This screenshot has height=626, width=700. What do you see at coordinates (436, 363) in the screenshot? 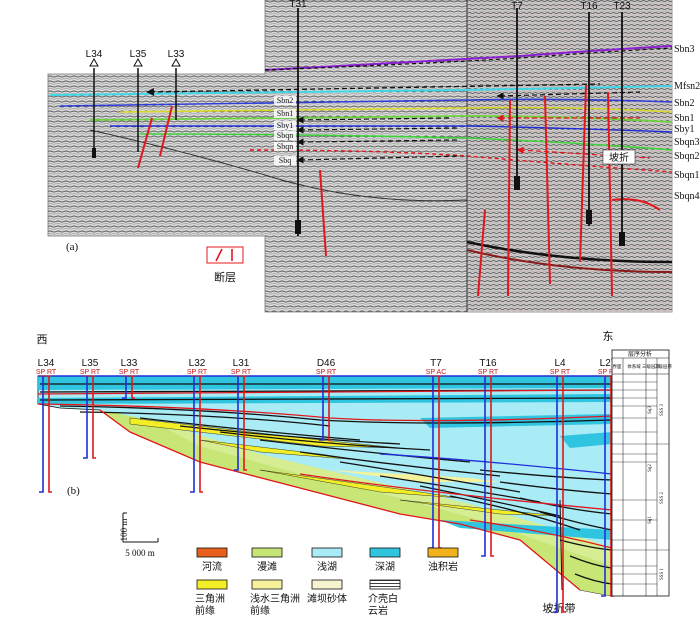
I see `well-name: T7` at bounding box center [436, 363].